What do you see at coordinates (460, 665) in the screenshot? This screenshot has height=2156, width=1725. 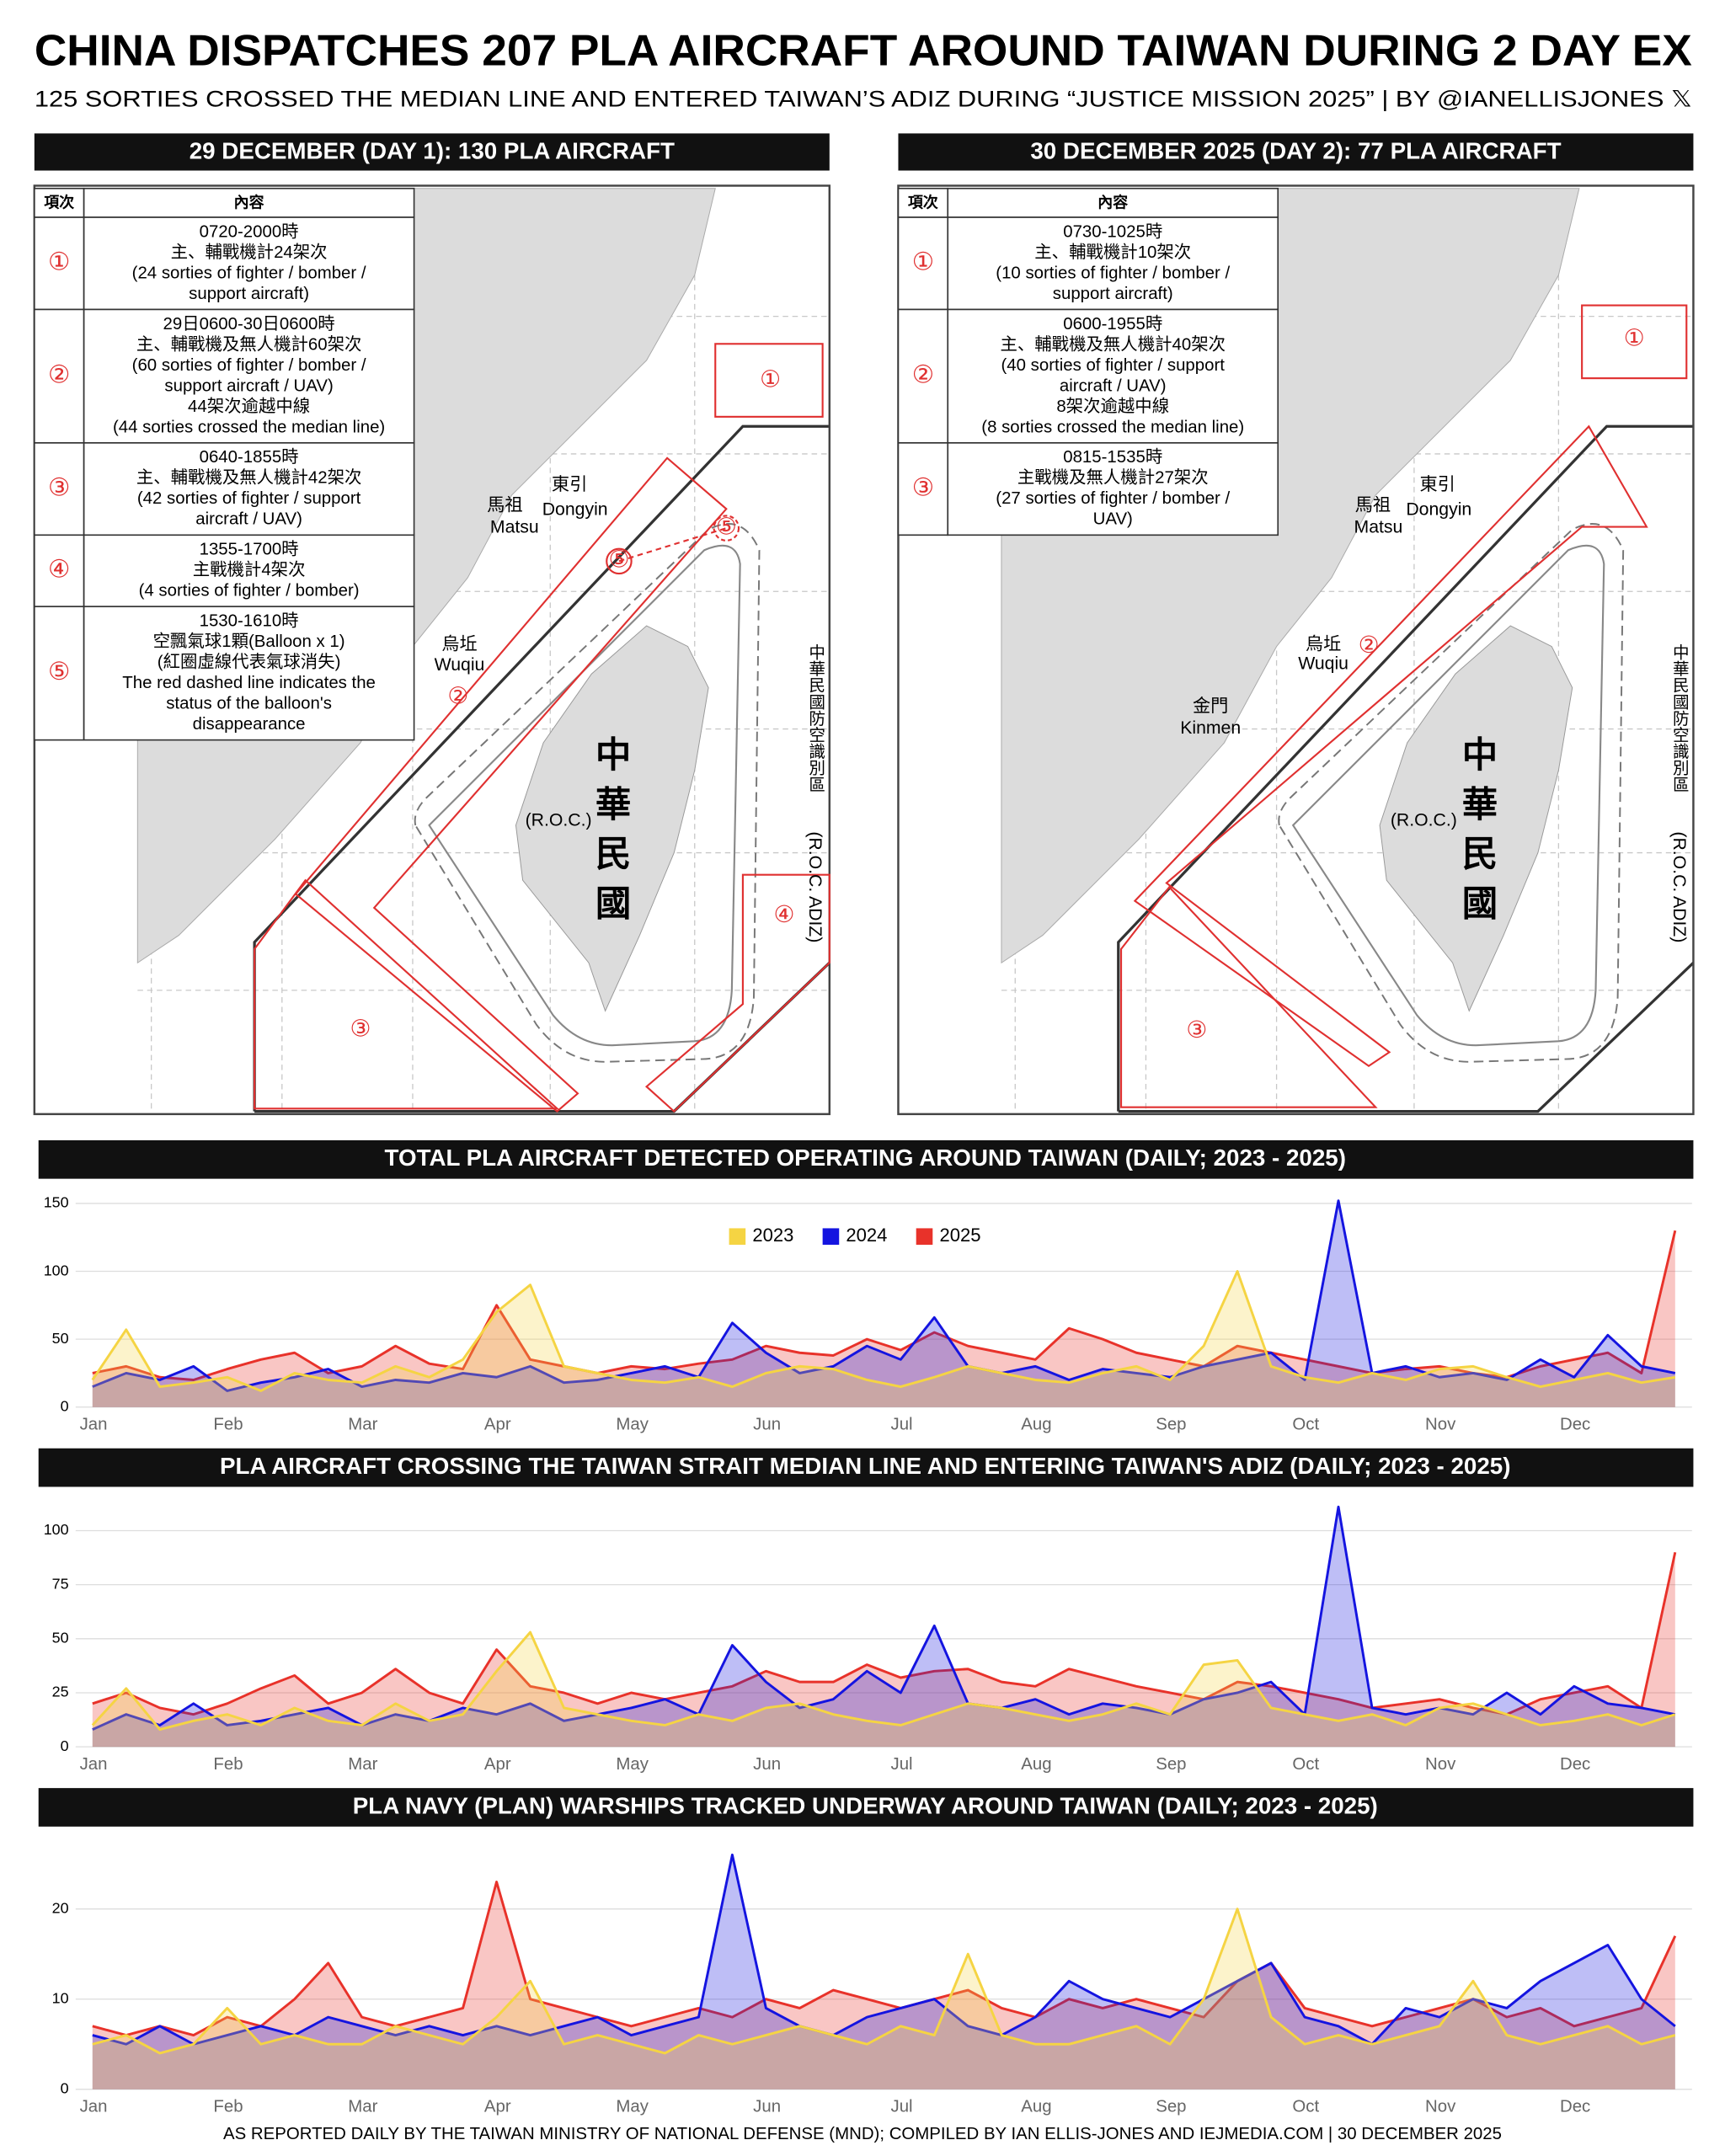 I see `place-label: Wuqiu` at bounding box center [460, 665].